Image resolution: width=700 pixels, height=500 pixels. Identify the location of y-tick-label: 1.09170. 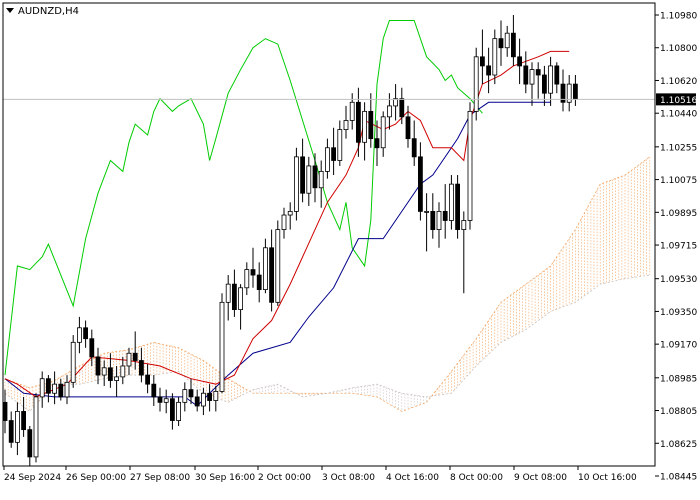
(678, 346).